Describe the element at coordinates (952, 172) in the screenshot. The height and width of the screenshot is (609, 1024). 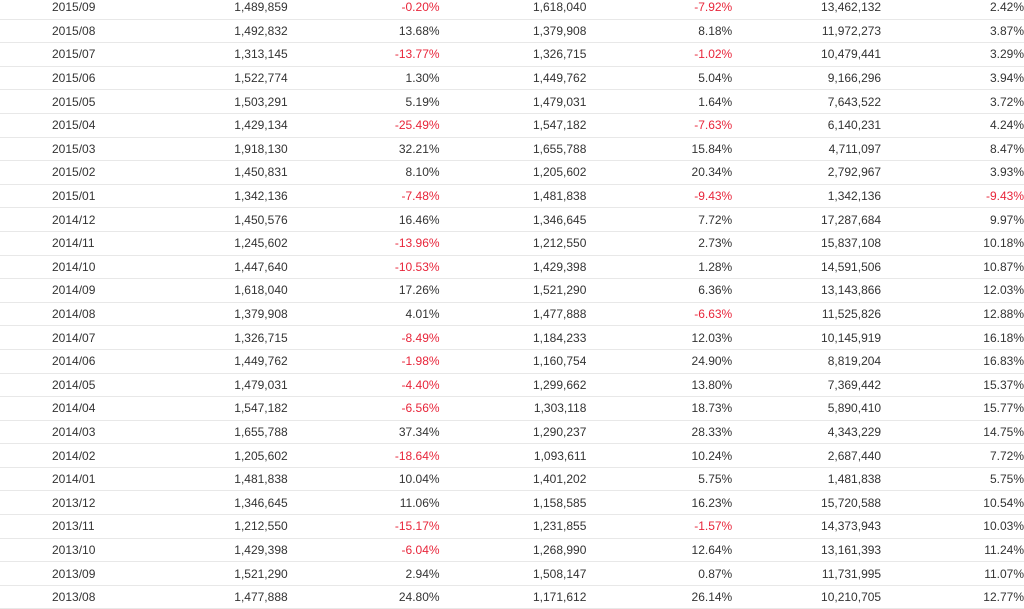
I see `cumulative-change-cell: 3.93%` at that location.